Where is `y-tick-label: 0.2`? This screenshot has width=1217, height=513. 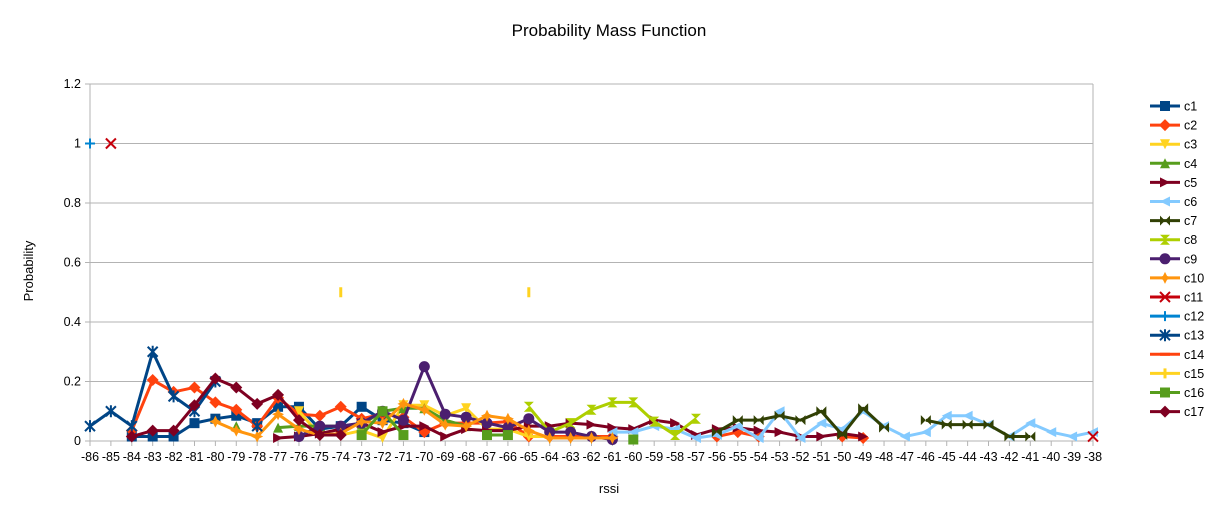 y-tick-label: 0.2 is located at coordinates (72, 382).